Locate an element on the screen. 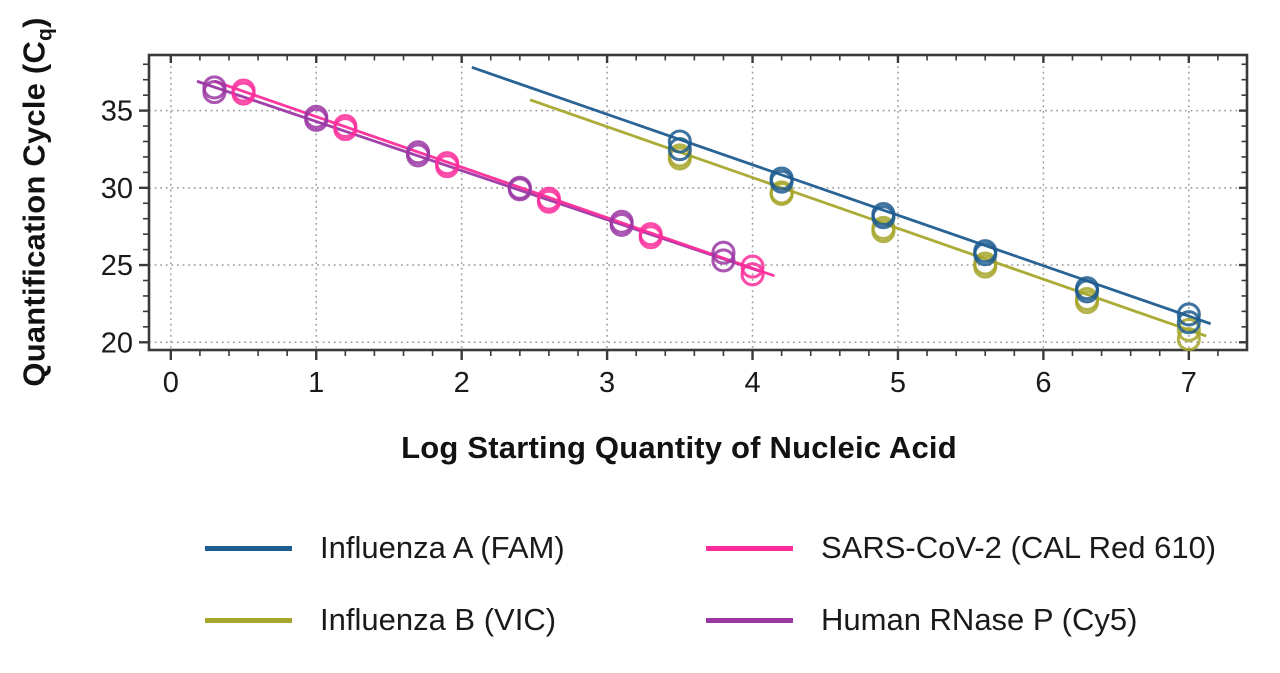  x-tick-label: 0 is located at coordinates (171, 383).